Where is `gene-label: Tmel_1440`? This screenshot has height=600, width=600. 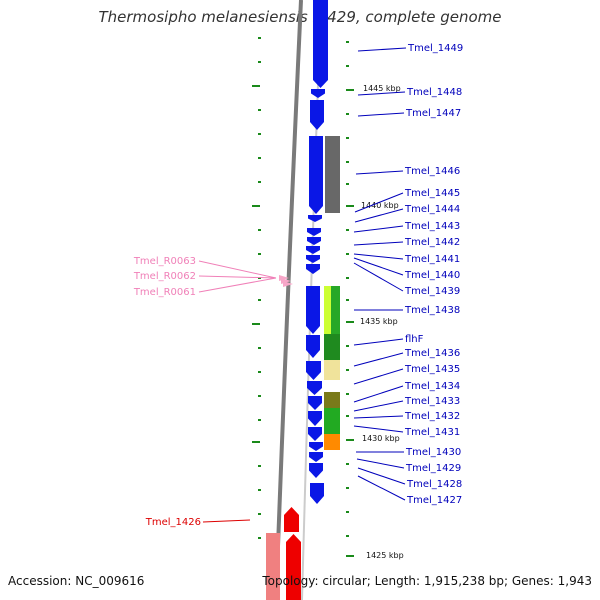 gene-label: Tmel_1440 is located at coordinates (432, 275).